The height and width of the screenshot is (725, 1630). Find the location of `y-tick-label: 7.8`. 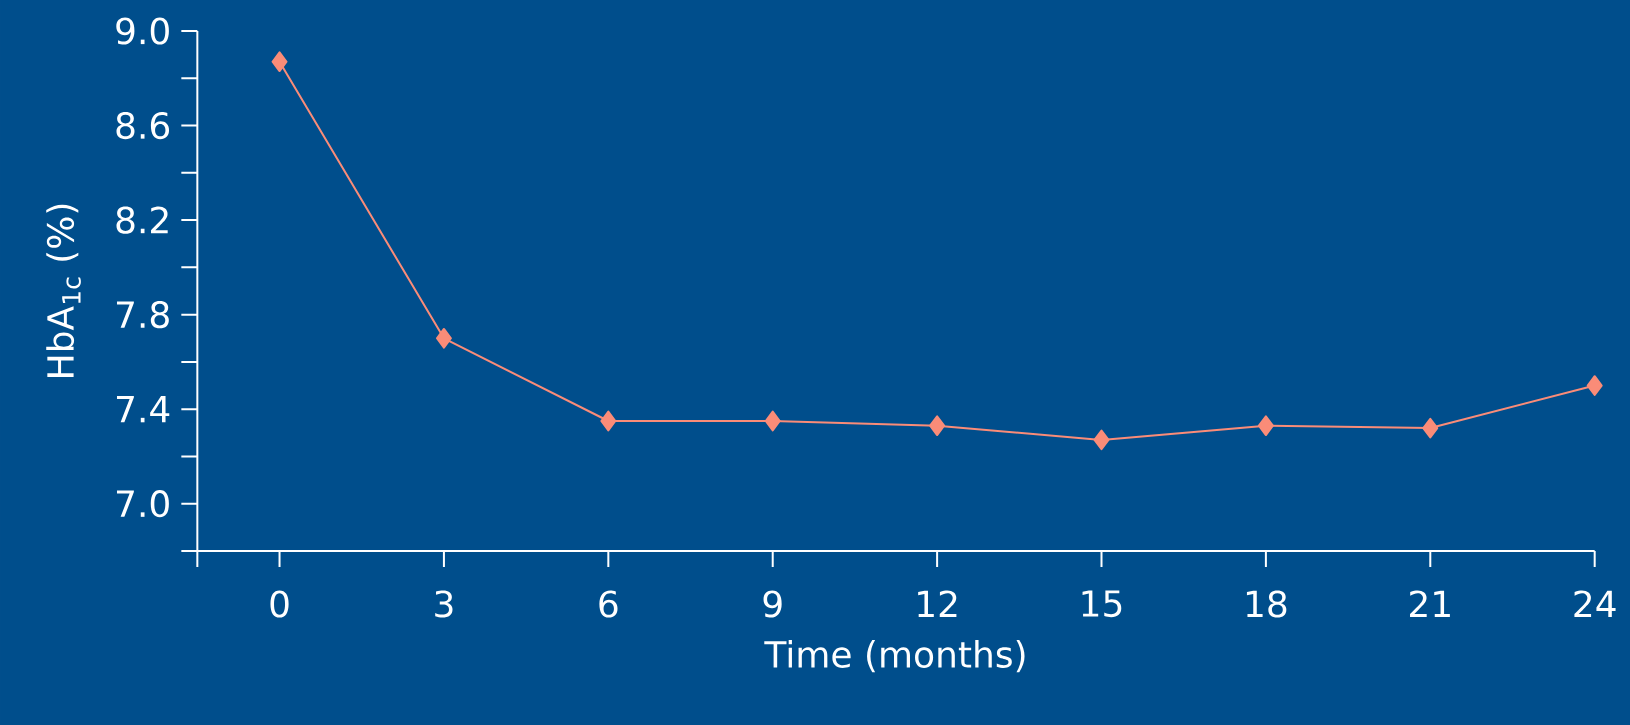

y-tick-label: 7.8 is located at coordinates (142, 315).